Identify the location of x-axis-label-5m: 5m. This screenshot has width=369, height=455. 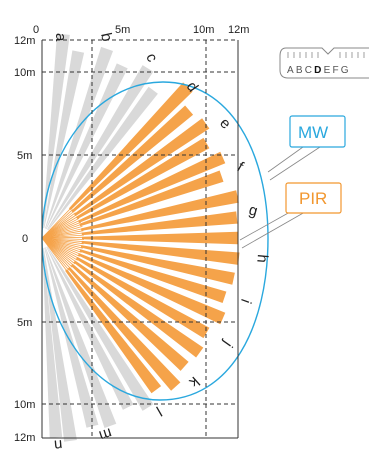
(122, 30).